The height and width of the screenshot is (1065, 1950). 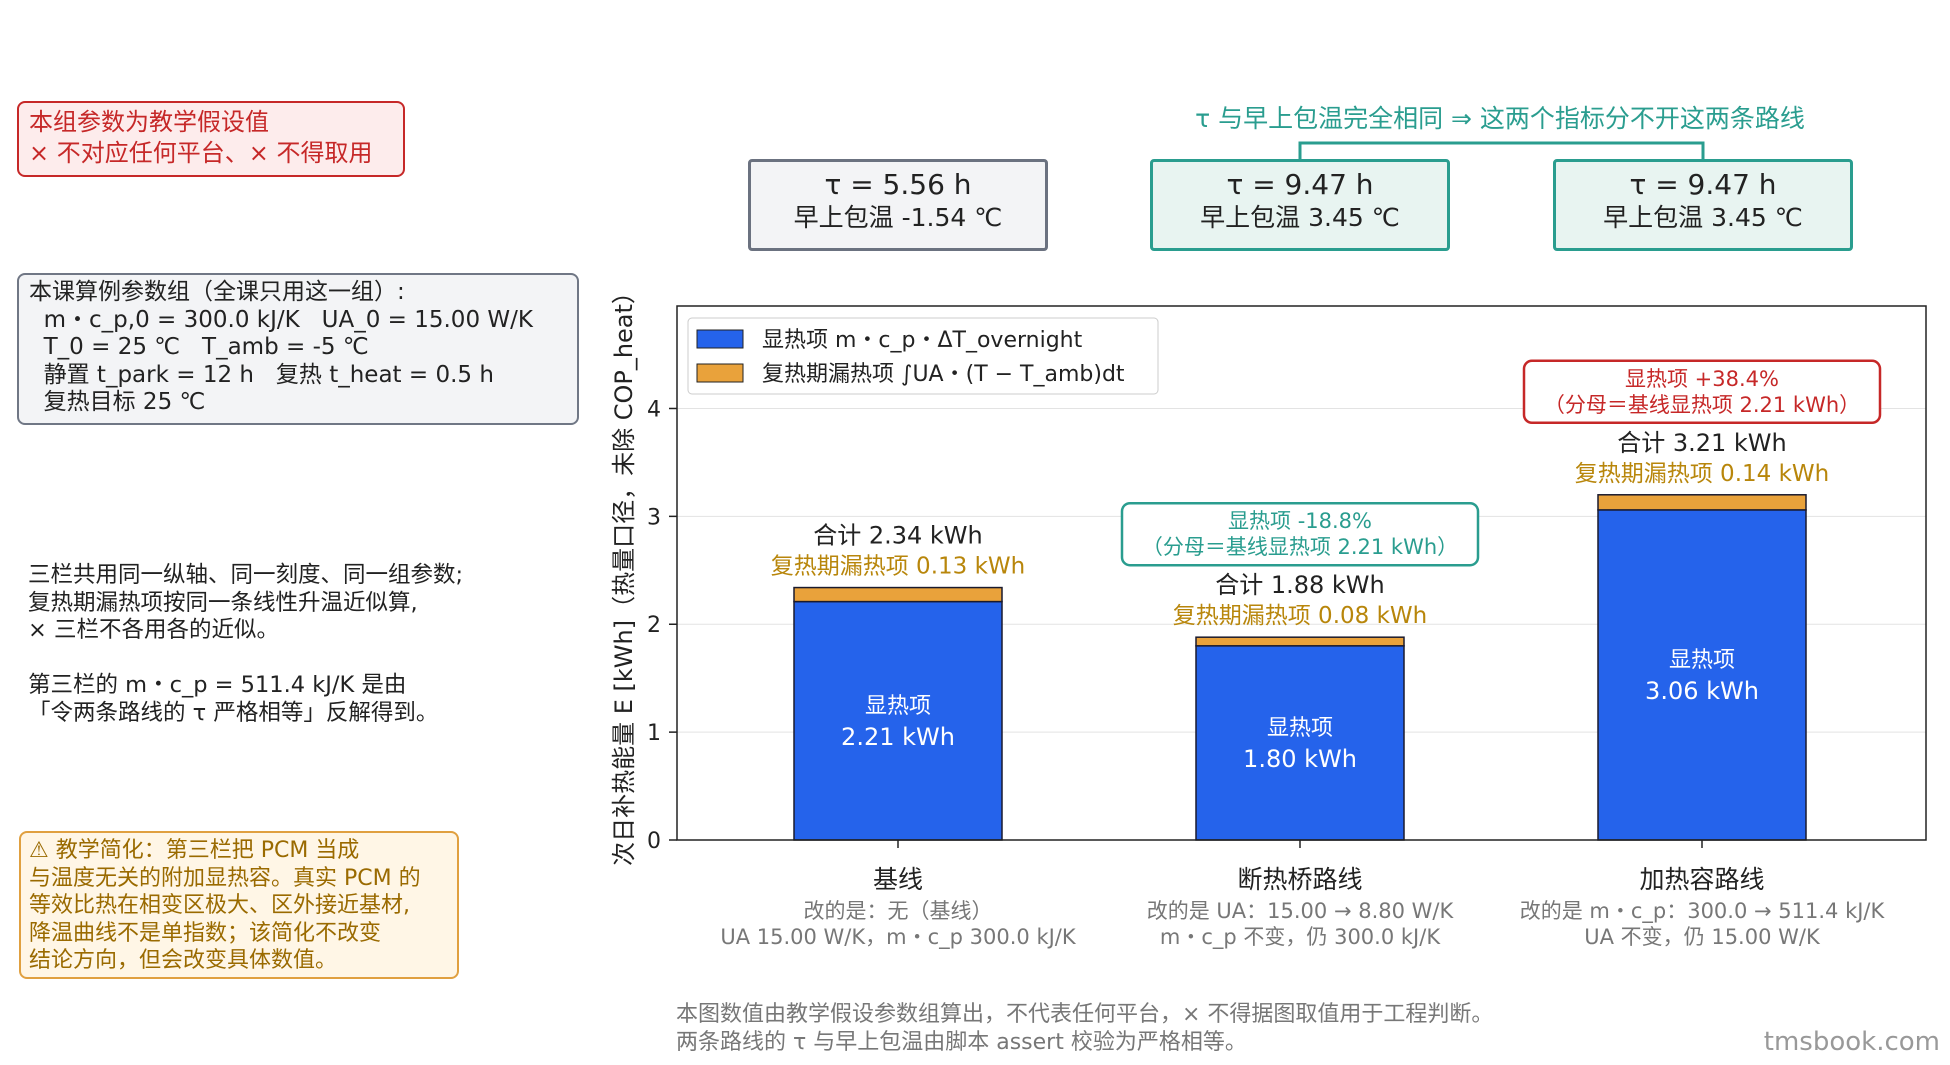 I want to click on disclaimer-note: 本组参数为教学假设值 × 不对应任何平台、× 不得取用, so click(x=211, y=139).